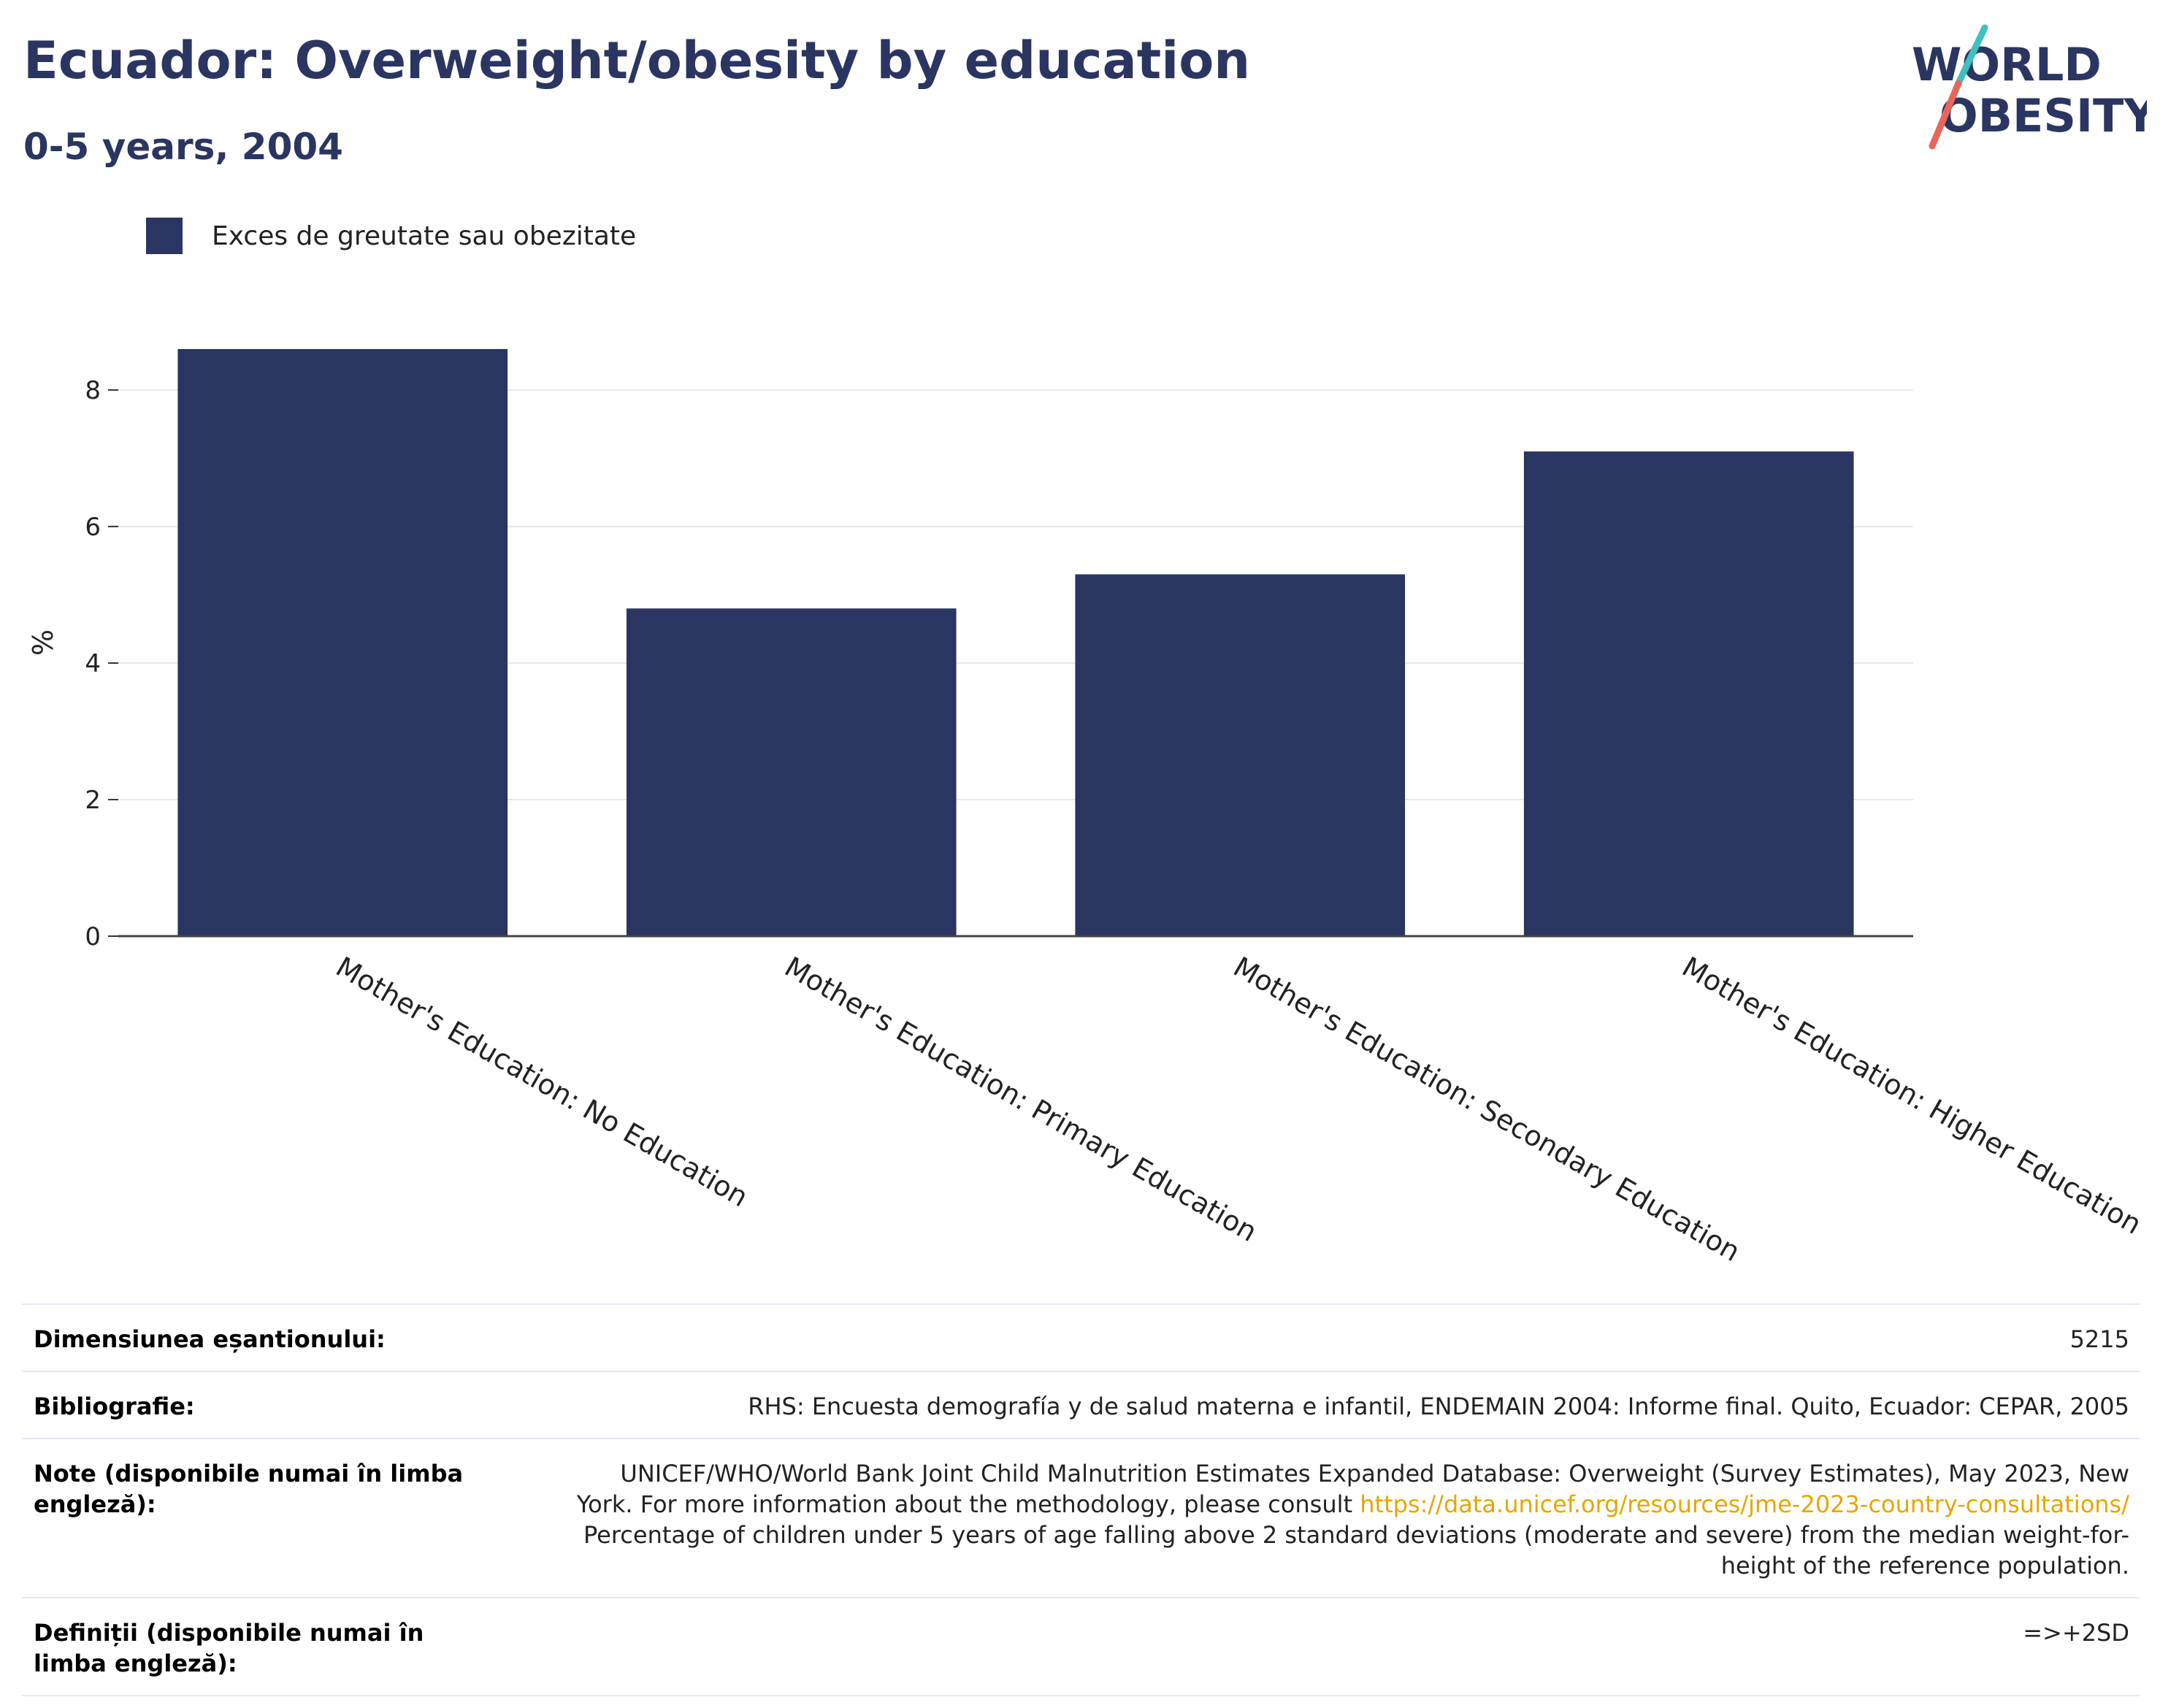 This screenshot has width=2160, height=1708. Describe the element at coordinates (114, 1406) in the screenshot. I see `bibliography-label: Bibliografie:` at that location.